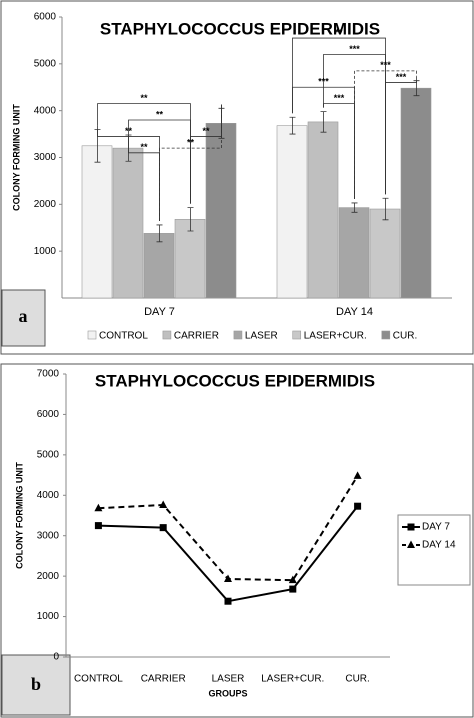  What do you see at coordinates (335, 336) in the screenshot?
I see `legend-label: LASER+CUR.` at bounding box center [335, 336].